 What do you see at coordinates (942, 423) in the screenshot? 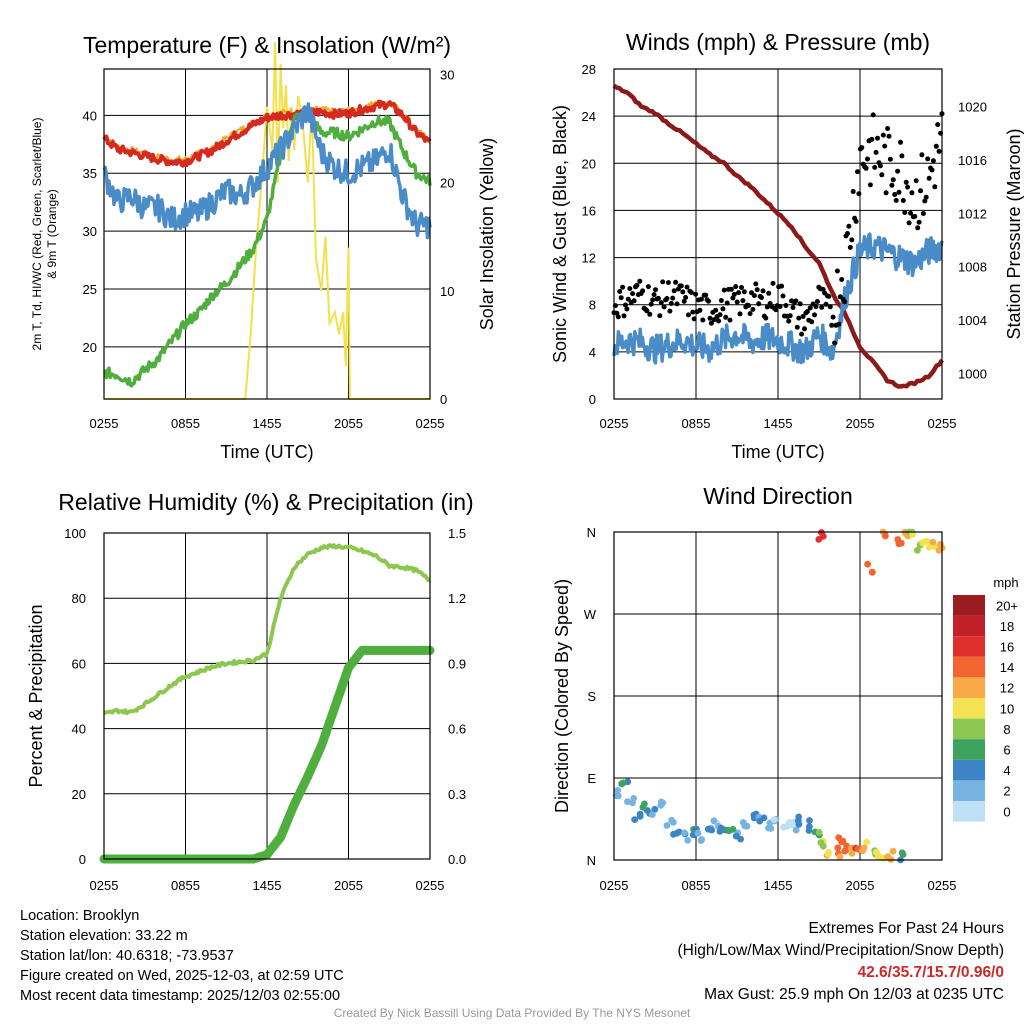
I see `wind-x-tick: 0255` at bounding box center [942, 423].